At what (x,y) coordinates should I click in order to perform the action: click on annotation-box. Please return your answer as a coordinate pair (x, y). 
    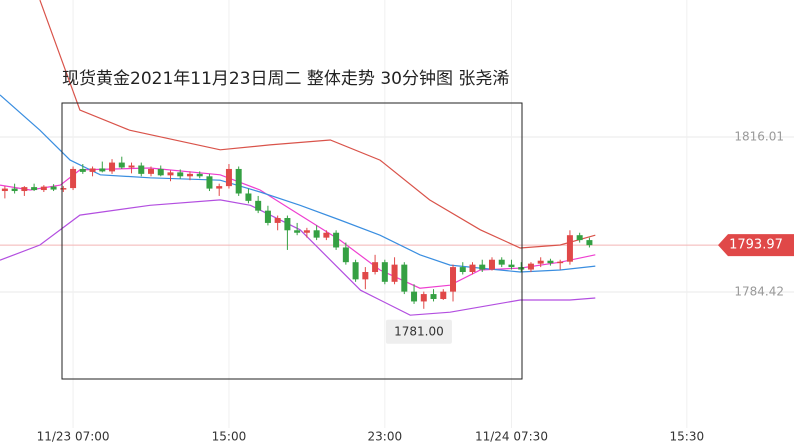
    Looking at the image, I should click on (418, 331).